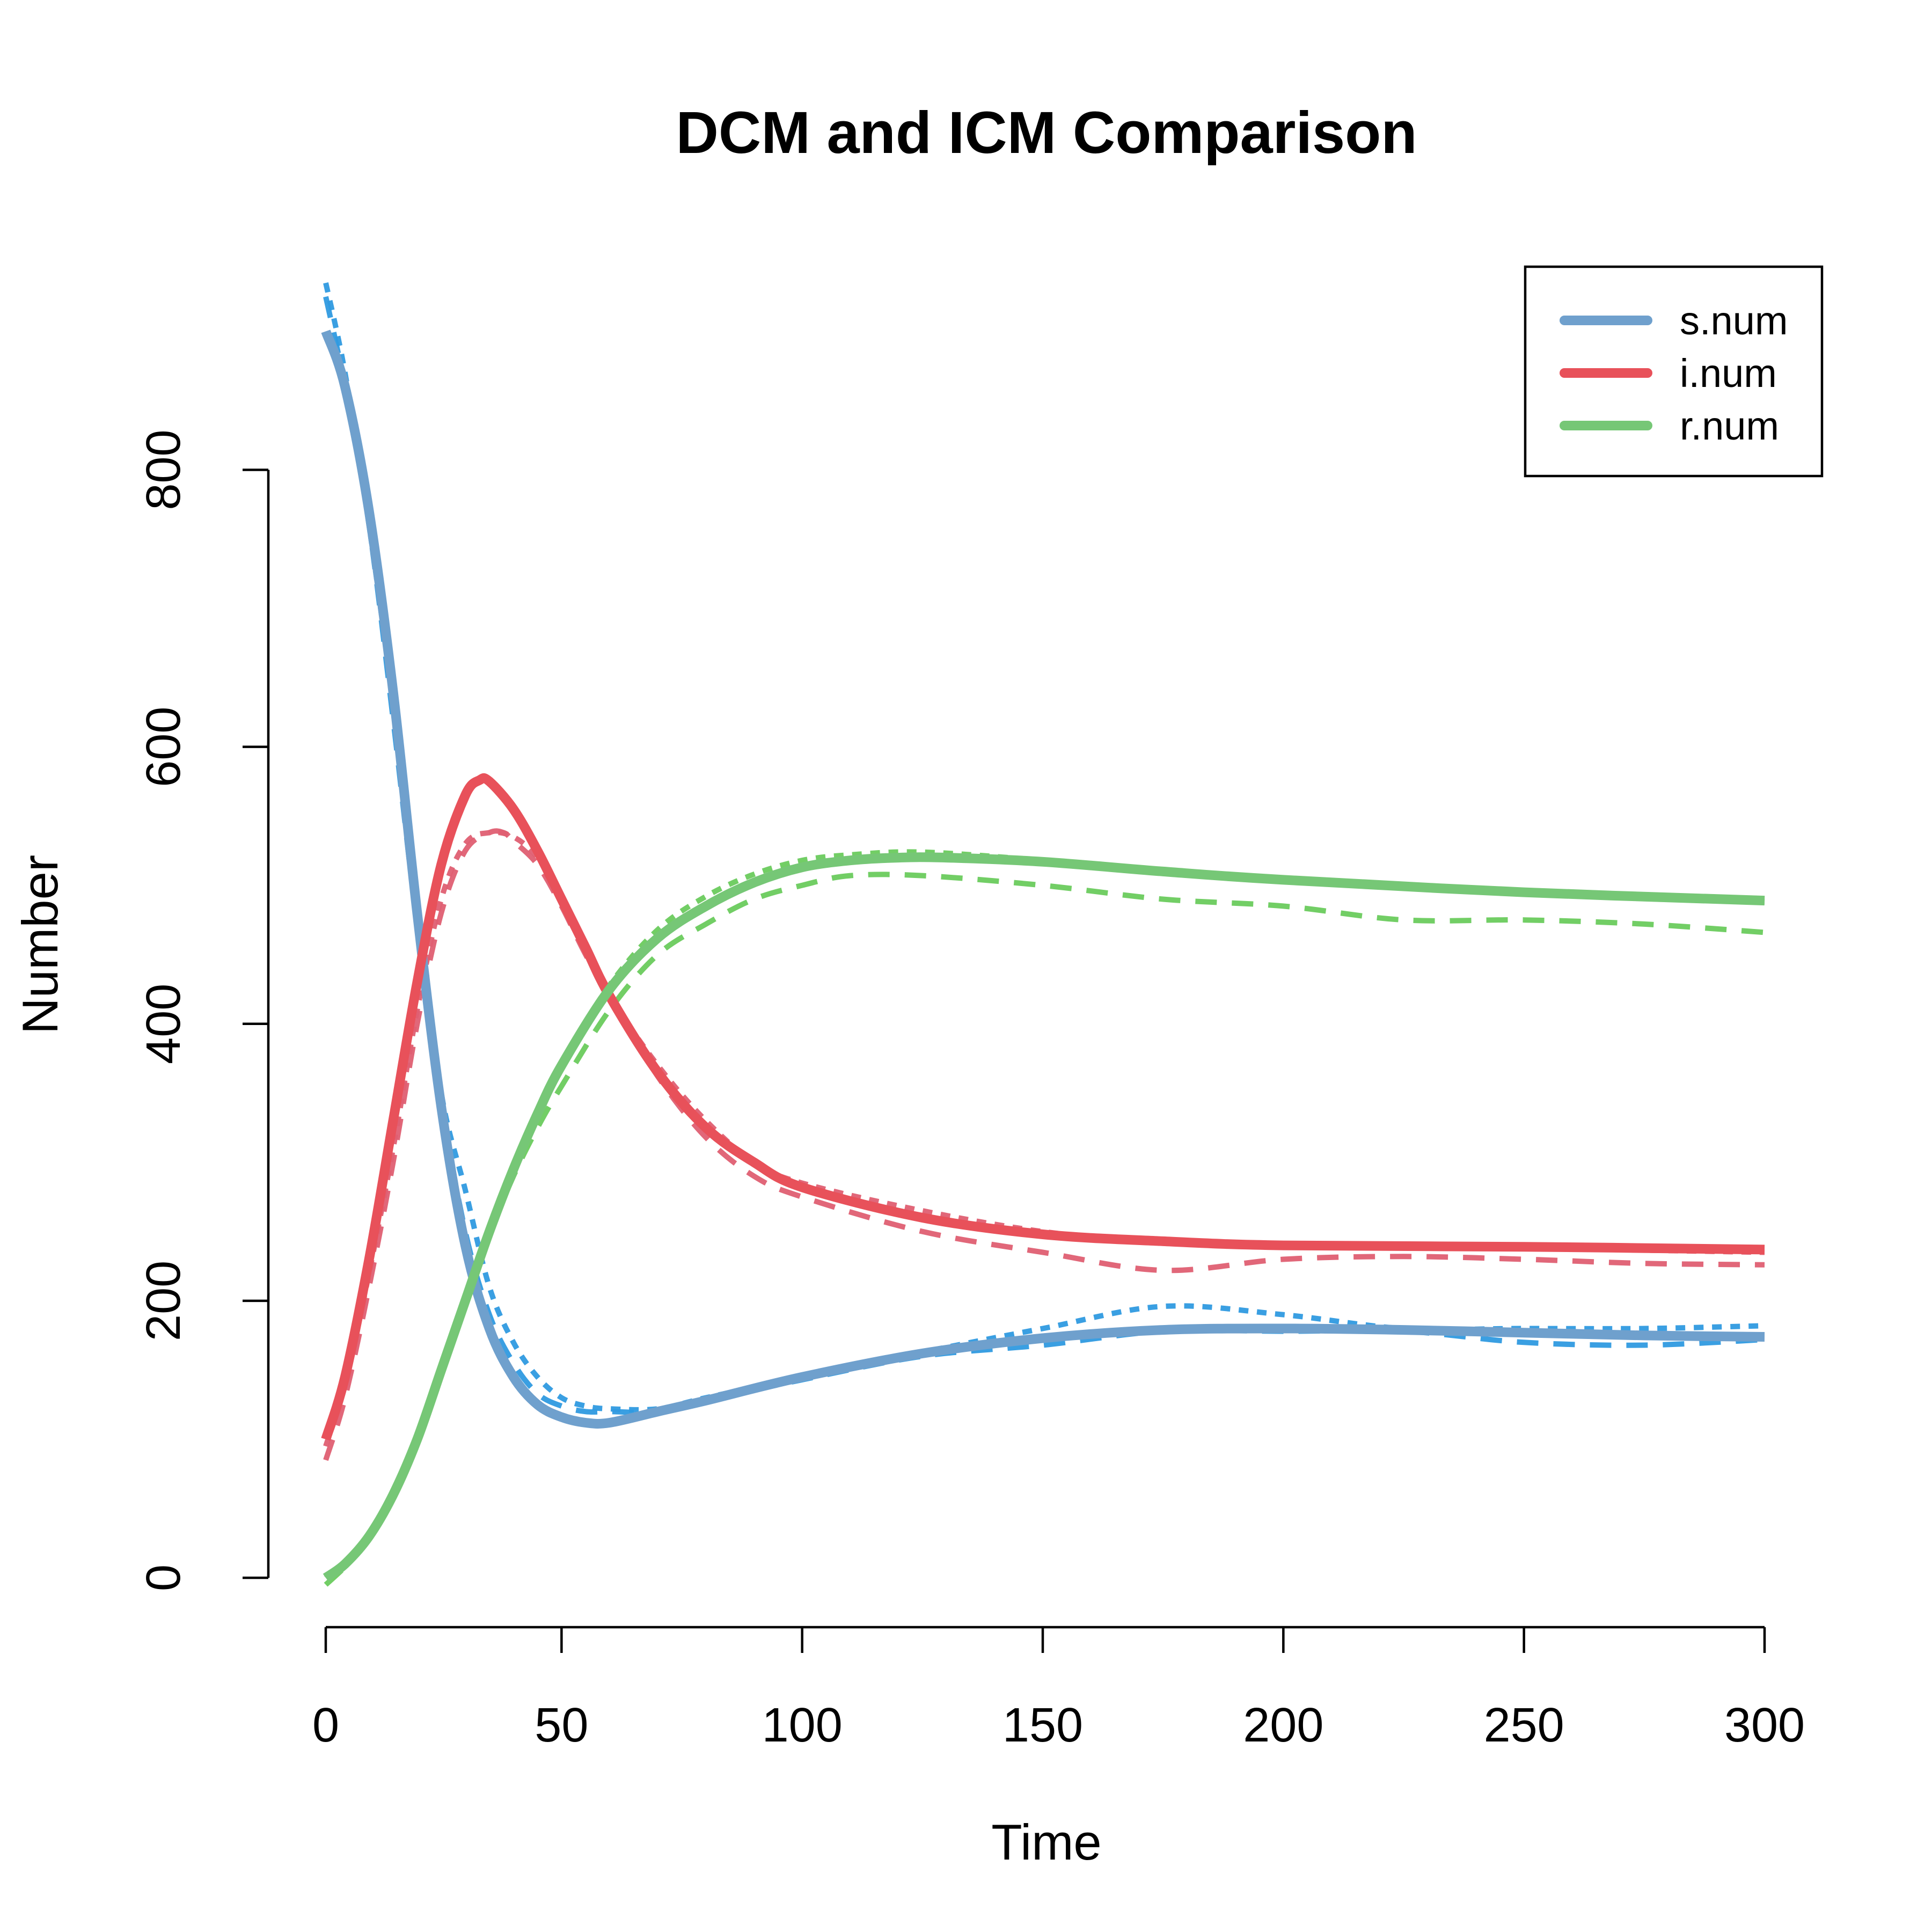 The width and height of the screenshot is (1932, 1932). I want to click on x-tick-label: 200, so click(1283, 1725).